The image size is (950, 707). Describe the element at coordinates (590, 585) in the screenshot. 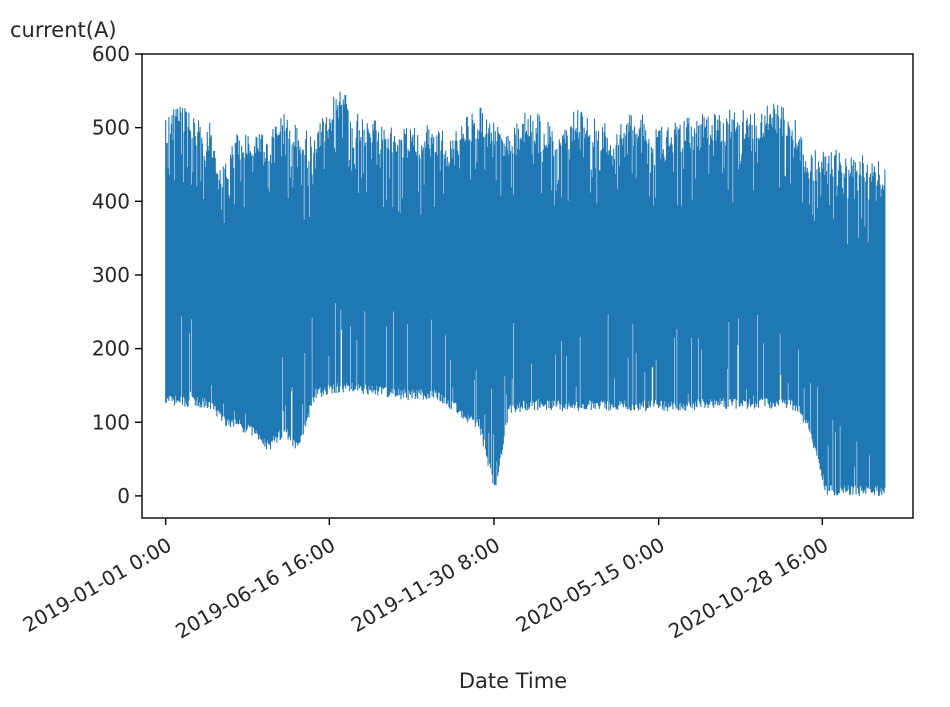

I see `x-tick-label: 2020-05-15 0:00` at that location.